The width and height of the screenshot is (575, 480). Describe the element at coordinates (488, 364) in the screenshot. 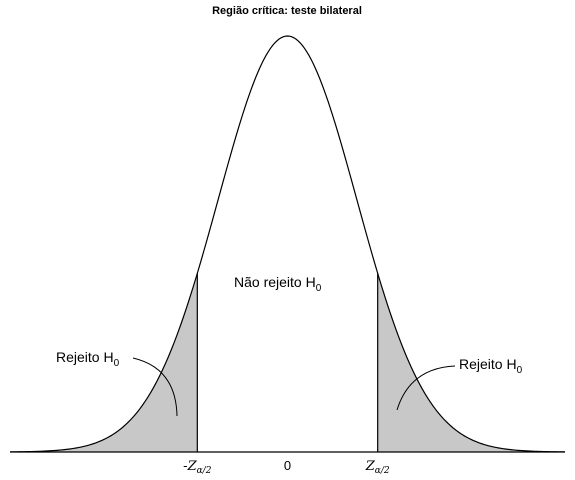

I see `reject-right-label-main: Rejeito H` at that location.